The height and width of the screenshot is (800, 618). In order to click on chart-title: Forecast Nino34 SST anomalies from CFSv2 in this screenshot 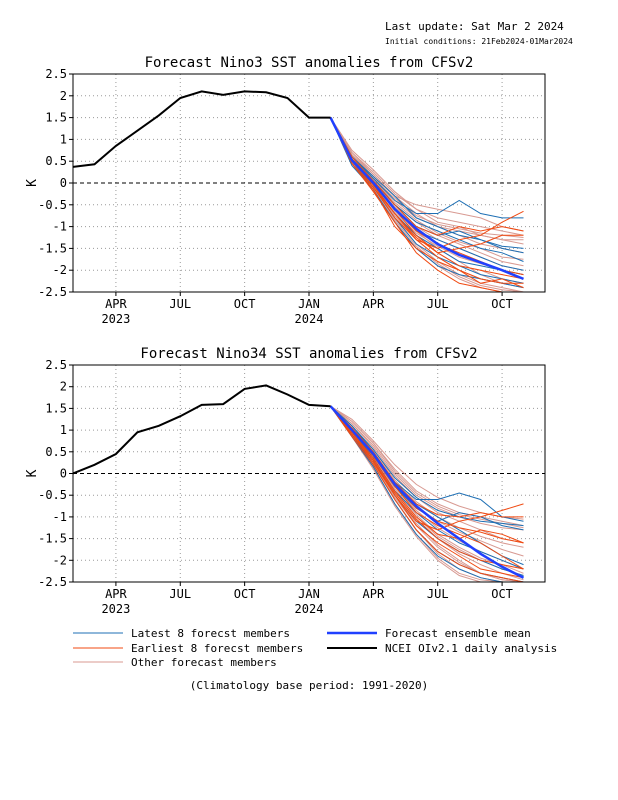, I will do `click(308, 354)`.